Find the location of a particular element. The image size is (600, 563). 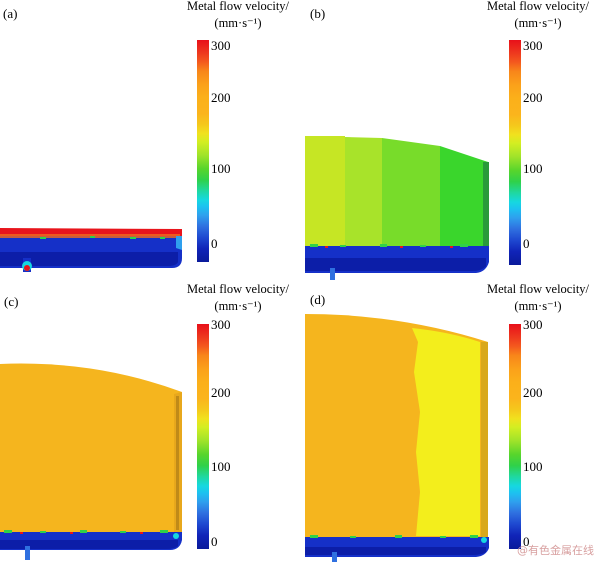

melt-region-c is located at coordinates (91, 447).